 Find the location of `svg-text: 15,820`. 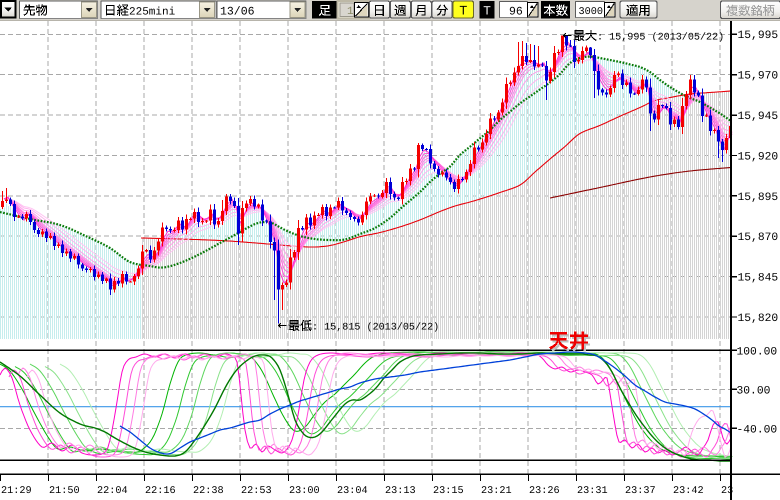

svg-text: 15,820 is located at coordinates (758, 319).